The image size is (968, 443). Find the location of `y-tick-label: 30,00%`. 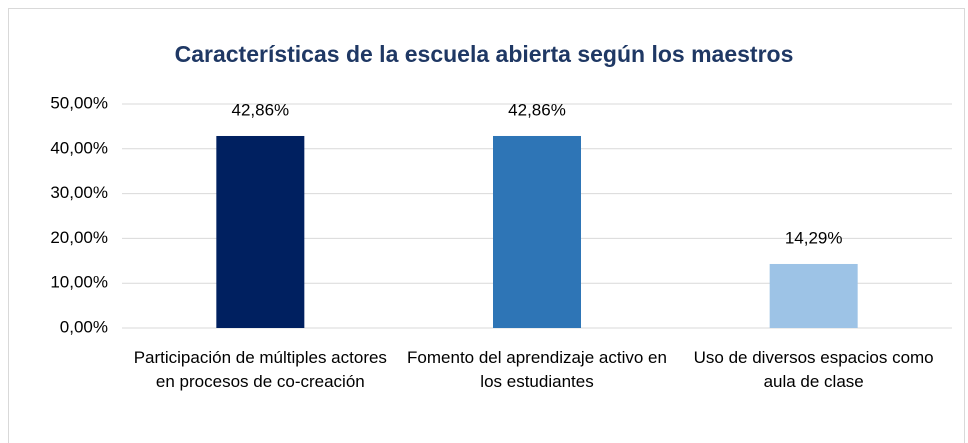

y-tick-label: 30,00% is located at coordinates (79, 192).